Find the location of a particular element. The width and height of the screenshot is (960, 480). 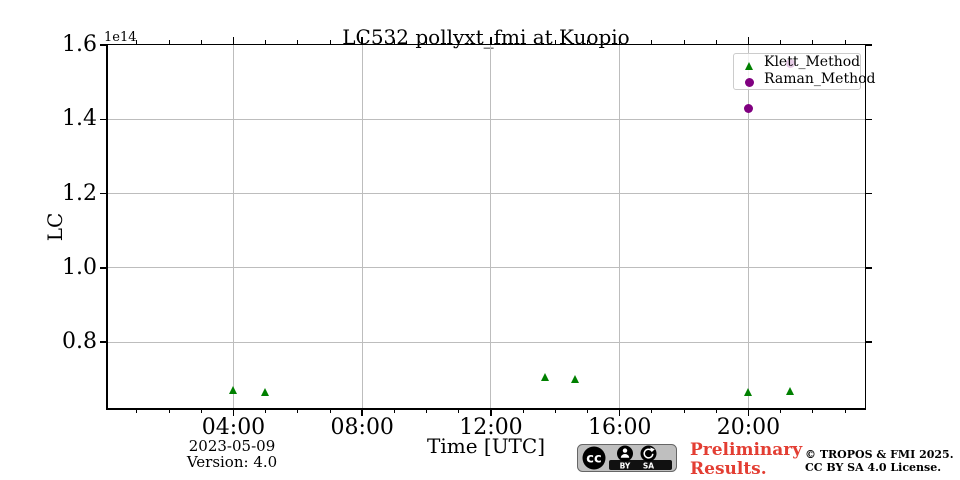

preliminary-watermark: Preliminary Results. is located at coordinates (746, 460).